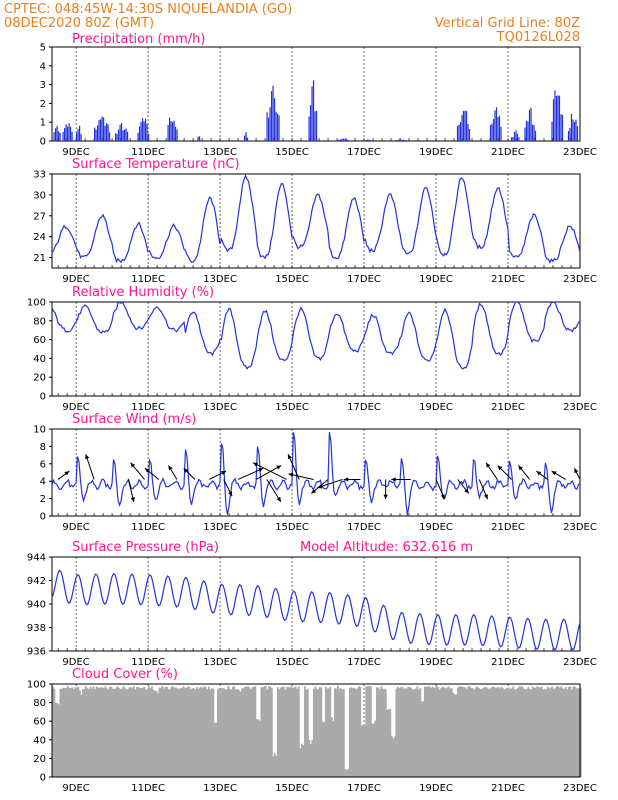 This screenshot has width=618, height=800. Describe the element at coordinates (43, 447) in the screenshot. I see `y-tick-label: 8` at that location.